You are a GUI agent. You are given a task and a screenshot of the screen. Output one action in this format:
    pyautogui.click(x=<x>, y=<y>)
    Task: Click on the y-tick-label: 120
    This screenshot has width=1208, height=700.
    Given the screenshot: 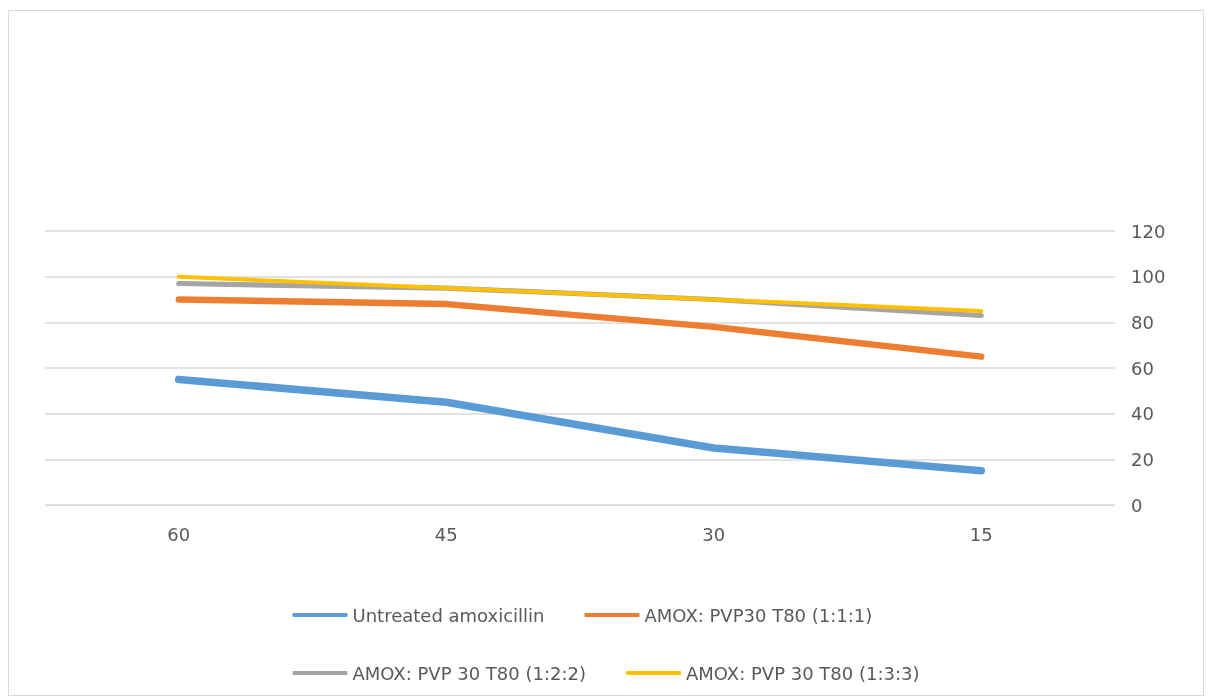 What is the action you would take?
    pyautogui.click(x=1148, y=231)
    